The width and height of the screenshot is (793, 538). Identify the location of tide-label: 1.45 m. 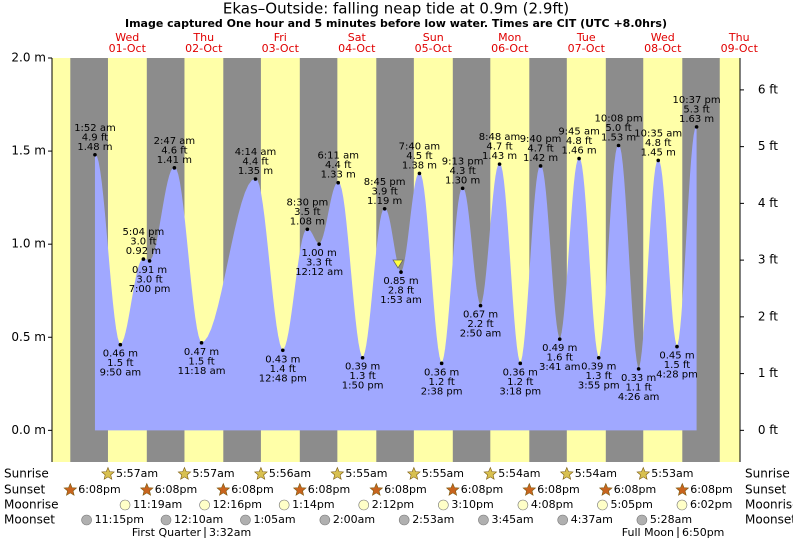
(658, 152).